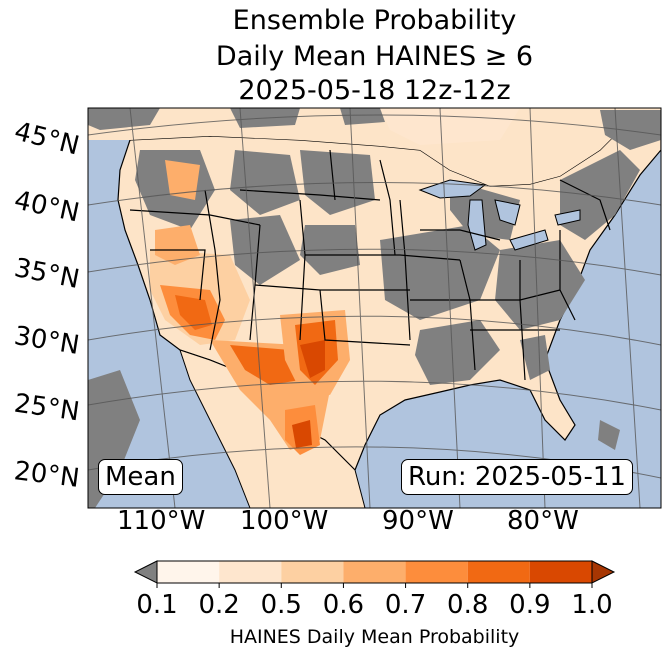 The image size is (671, 658). I want to click on lon-label-90: 90°W, so click(418, 521).